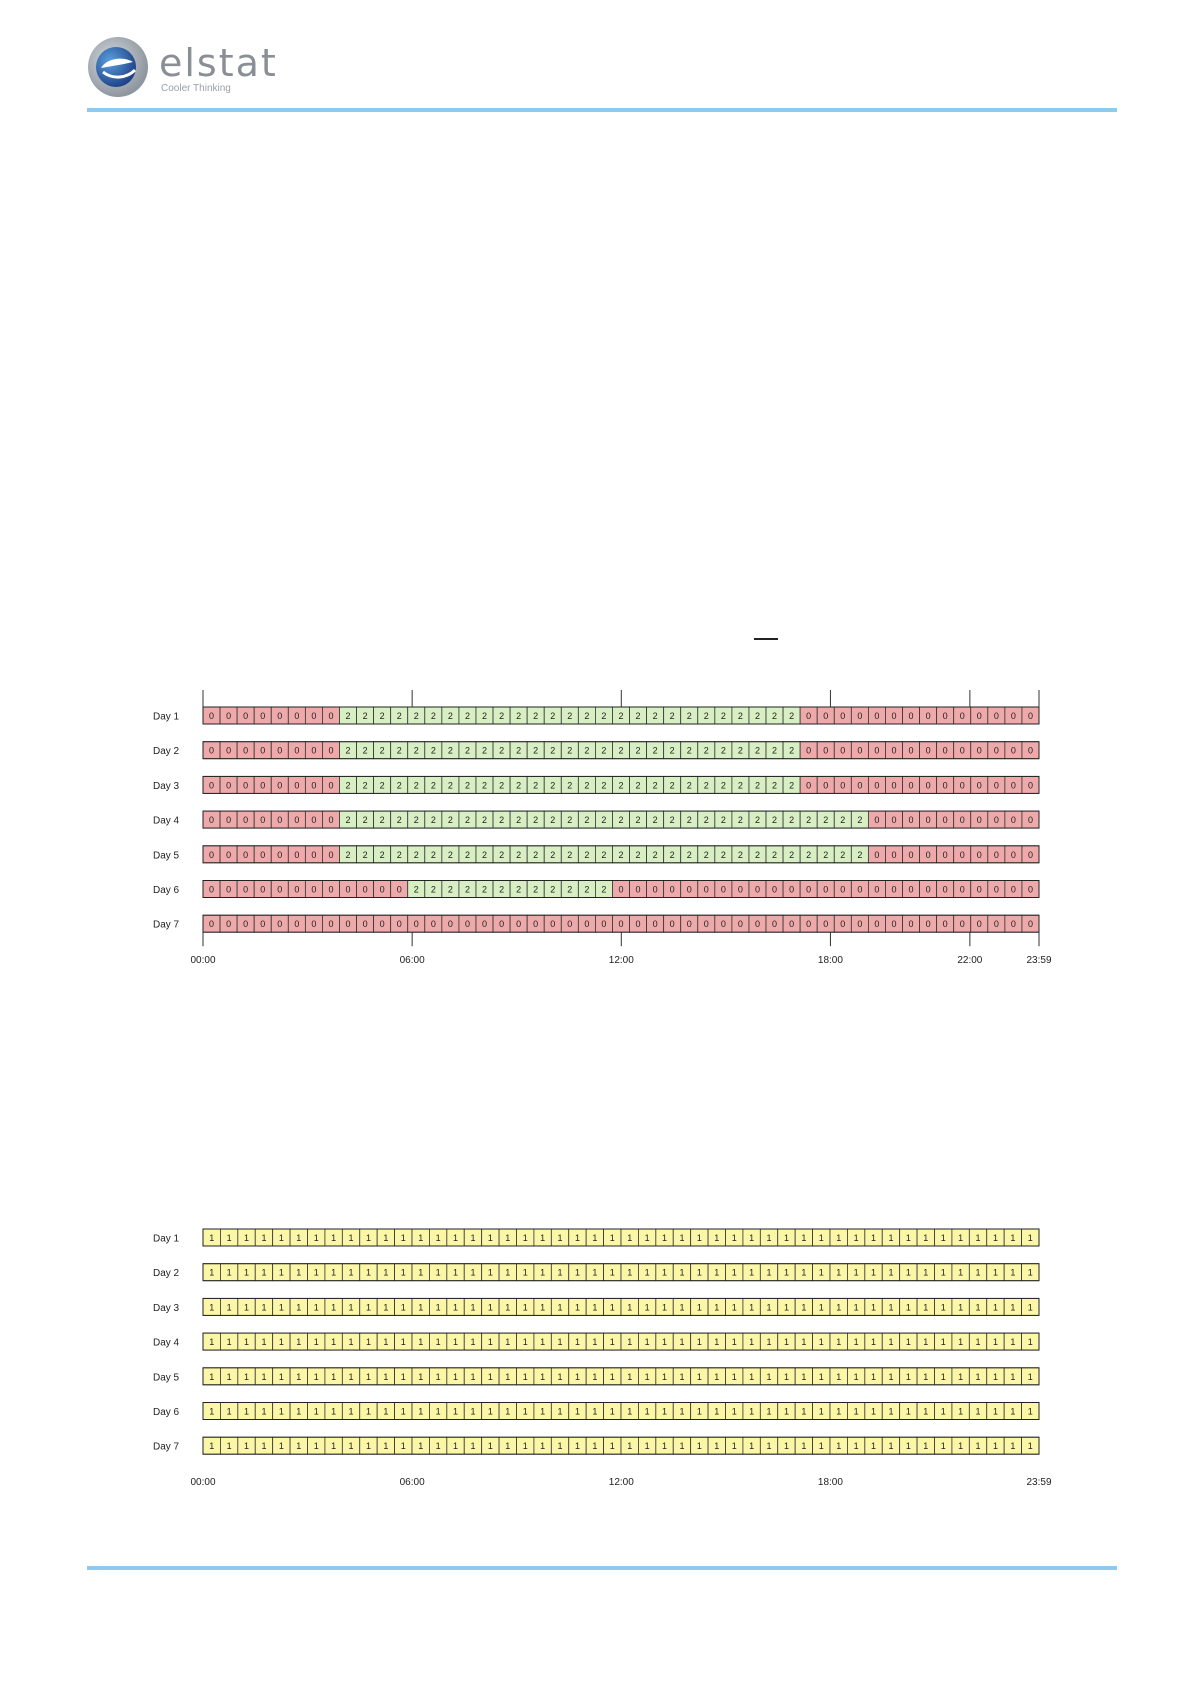  Describe the element at coordinates (166, 1412) in the screenshot. I see `day-label: Day 6` at that location.